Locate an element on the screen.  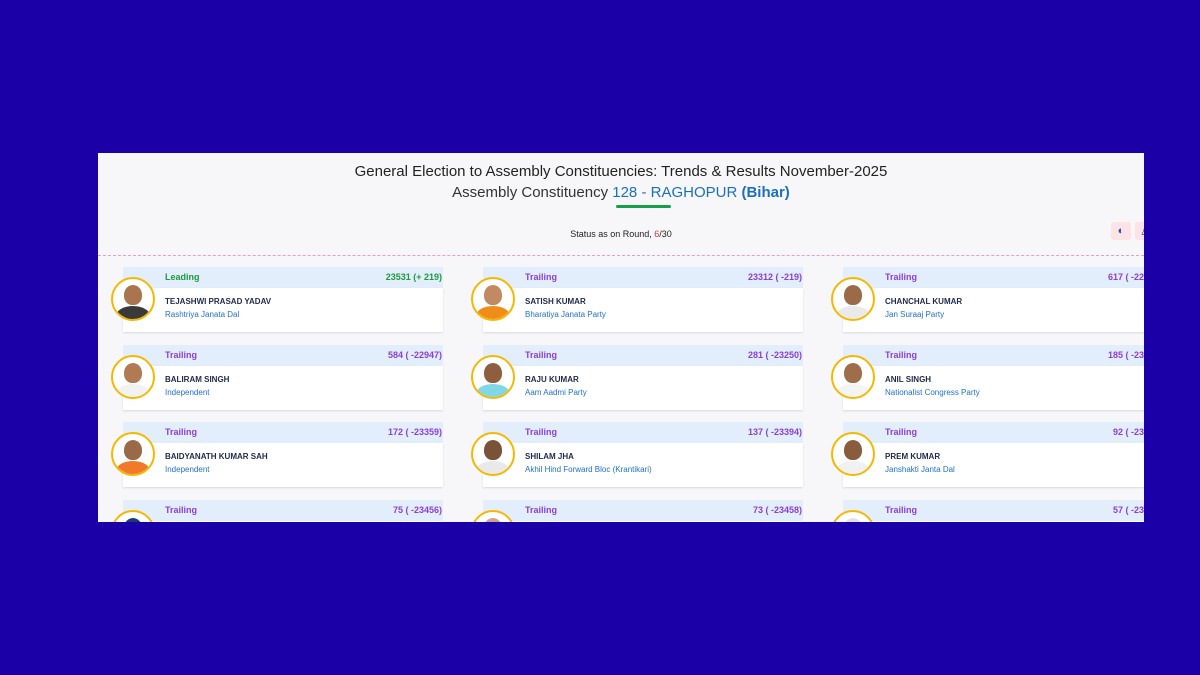
vote-count: 23531 (+ 219) is located at coordinates (413, 277).